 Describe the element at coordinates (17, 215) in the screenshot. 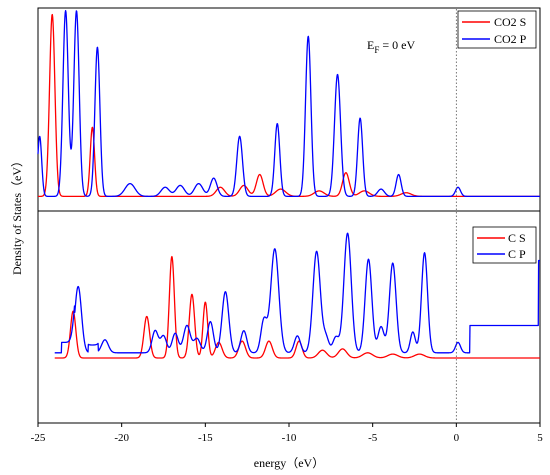

I see `y-axis-label: Density of States（eV）` at that location.